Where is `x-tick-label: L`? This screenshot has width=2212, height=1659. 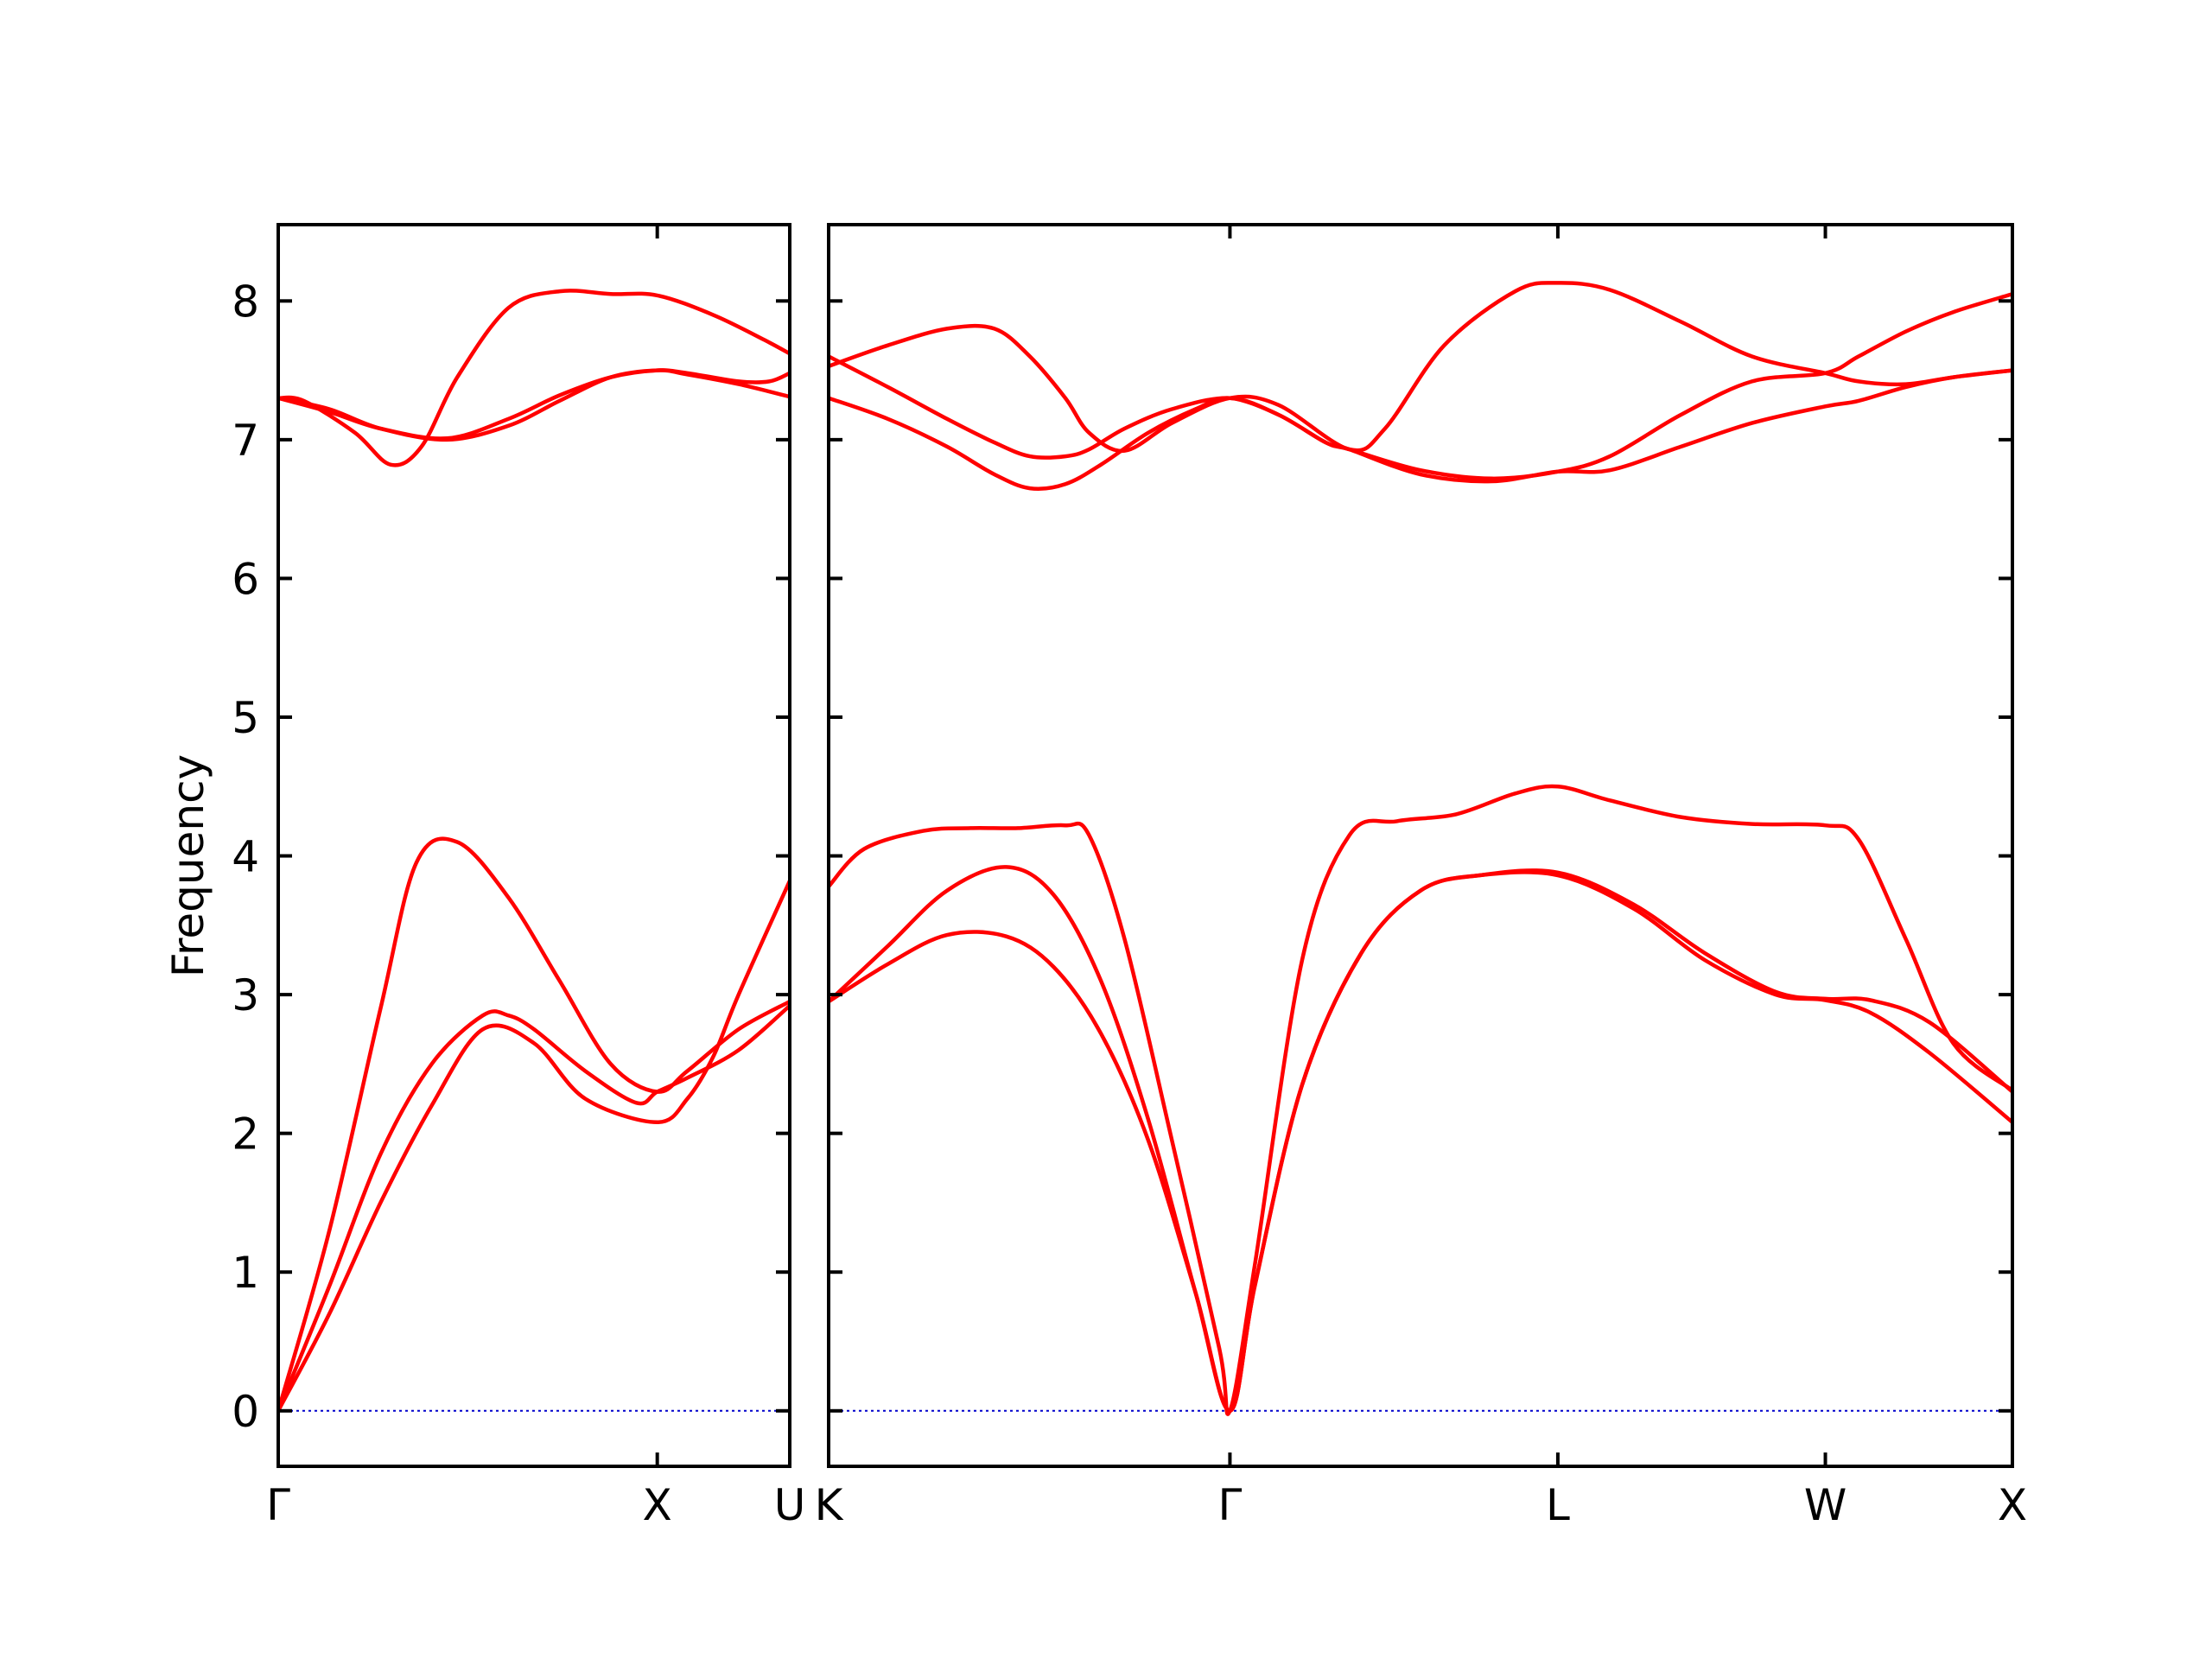
x-tick-label: L is located at coordinates (1558, 1505).